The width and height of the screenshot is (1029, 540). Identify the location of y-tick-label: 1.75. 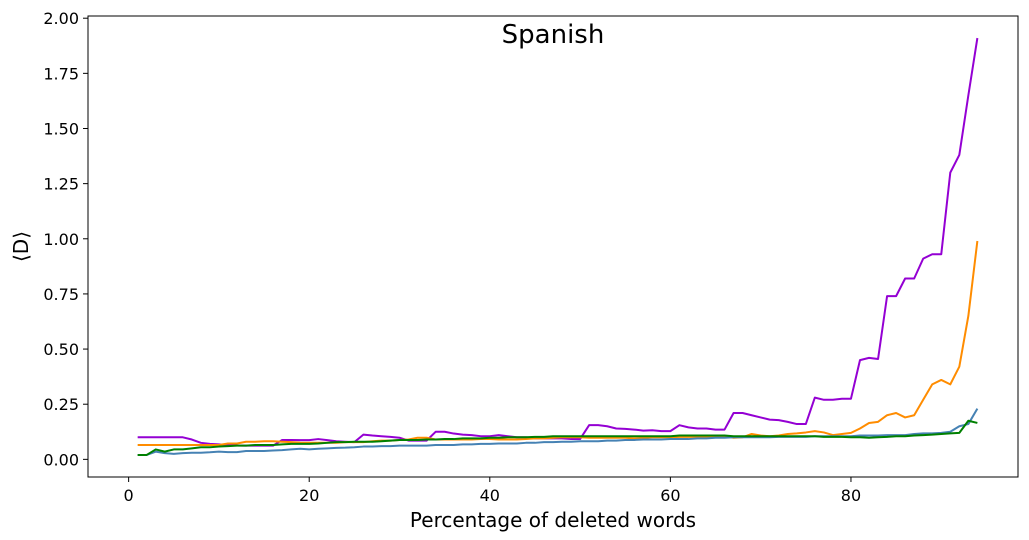
(61, 73).